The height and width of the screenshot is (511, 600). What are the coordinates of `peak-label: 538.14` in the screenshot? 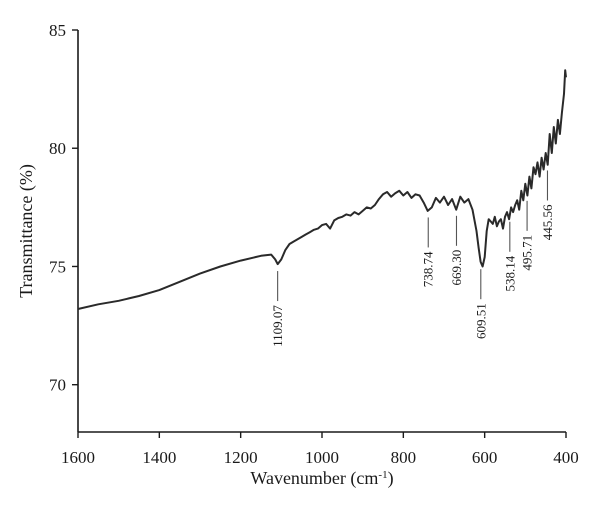 It's located at (509, 273).